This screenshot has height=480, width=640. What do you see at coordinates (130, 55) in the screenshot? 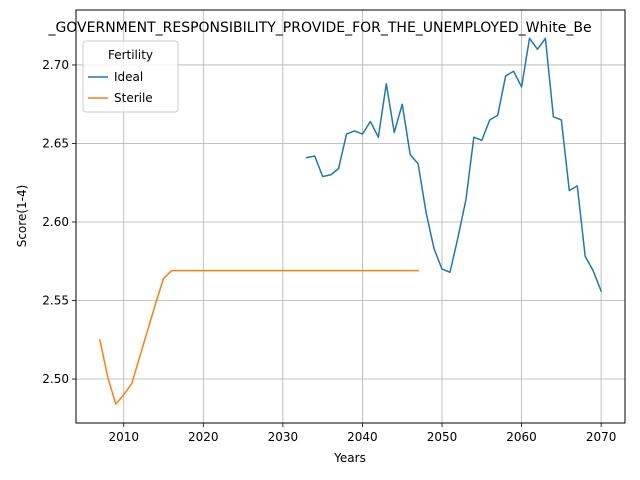
I see `legend-title: Fertility` at bounding box center [130, 55].